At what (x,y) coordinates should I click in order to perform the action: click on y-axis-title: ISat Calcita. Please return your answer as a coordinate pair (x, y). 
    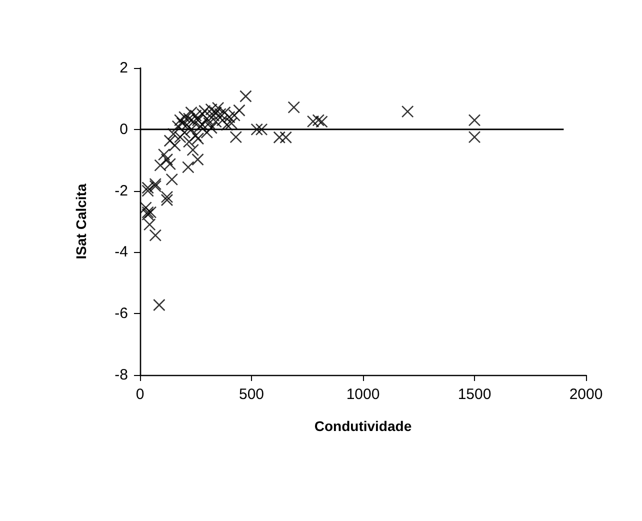
    Looking at the image, I should click on (81, 222).